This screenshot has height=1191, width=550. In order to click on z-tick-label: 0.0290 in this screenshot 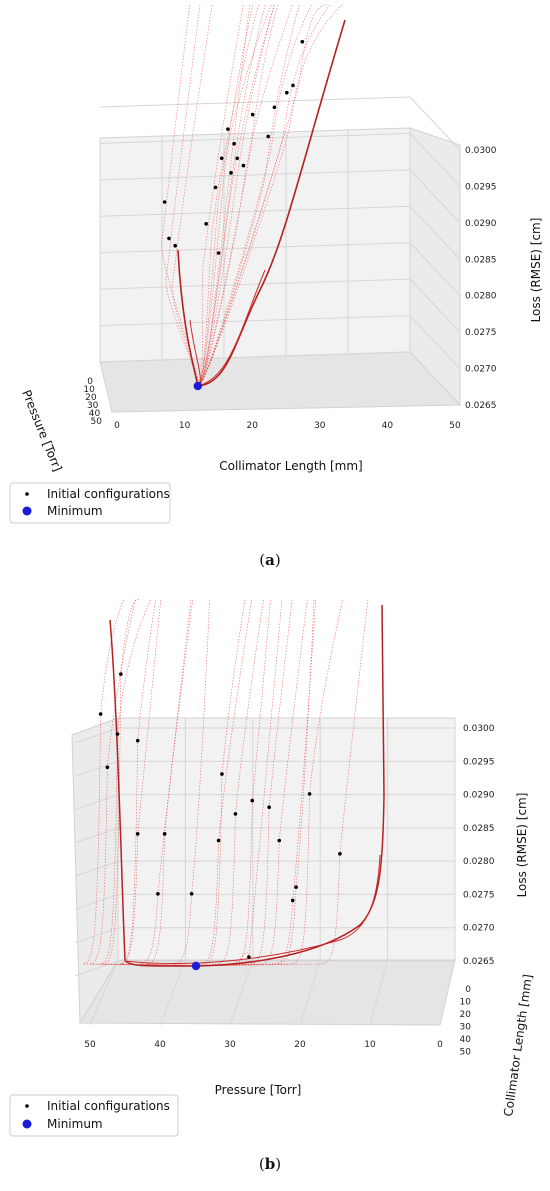, I will do `click(479, 796)`.